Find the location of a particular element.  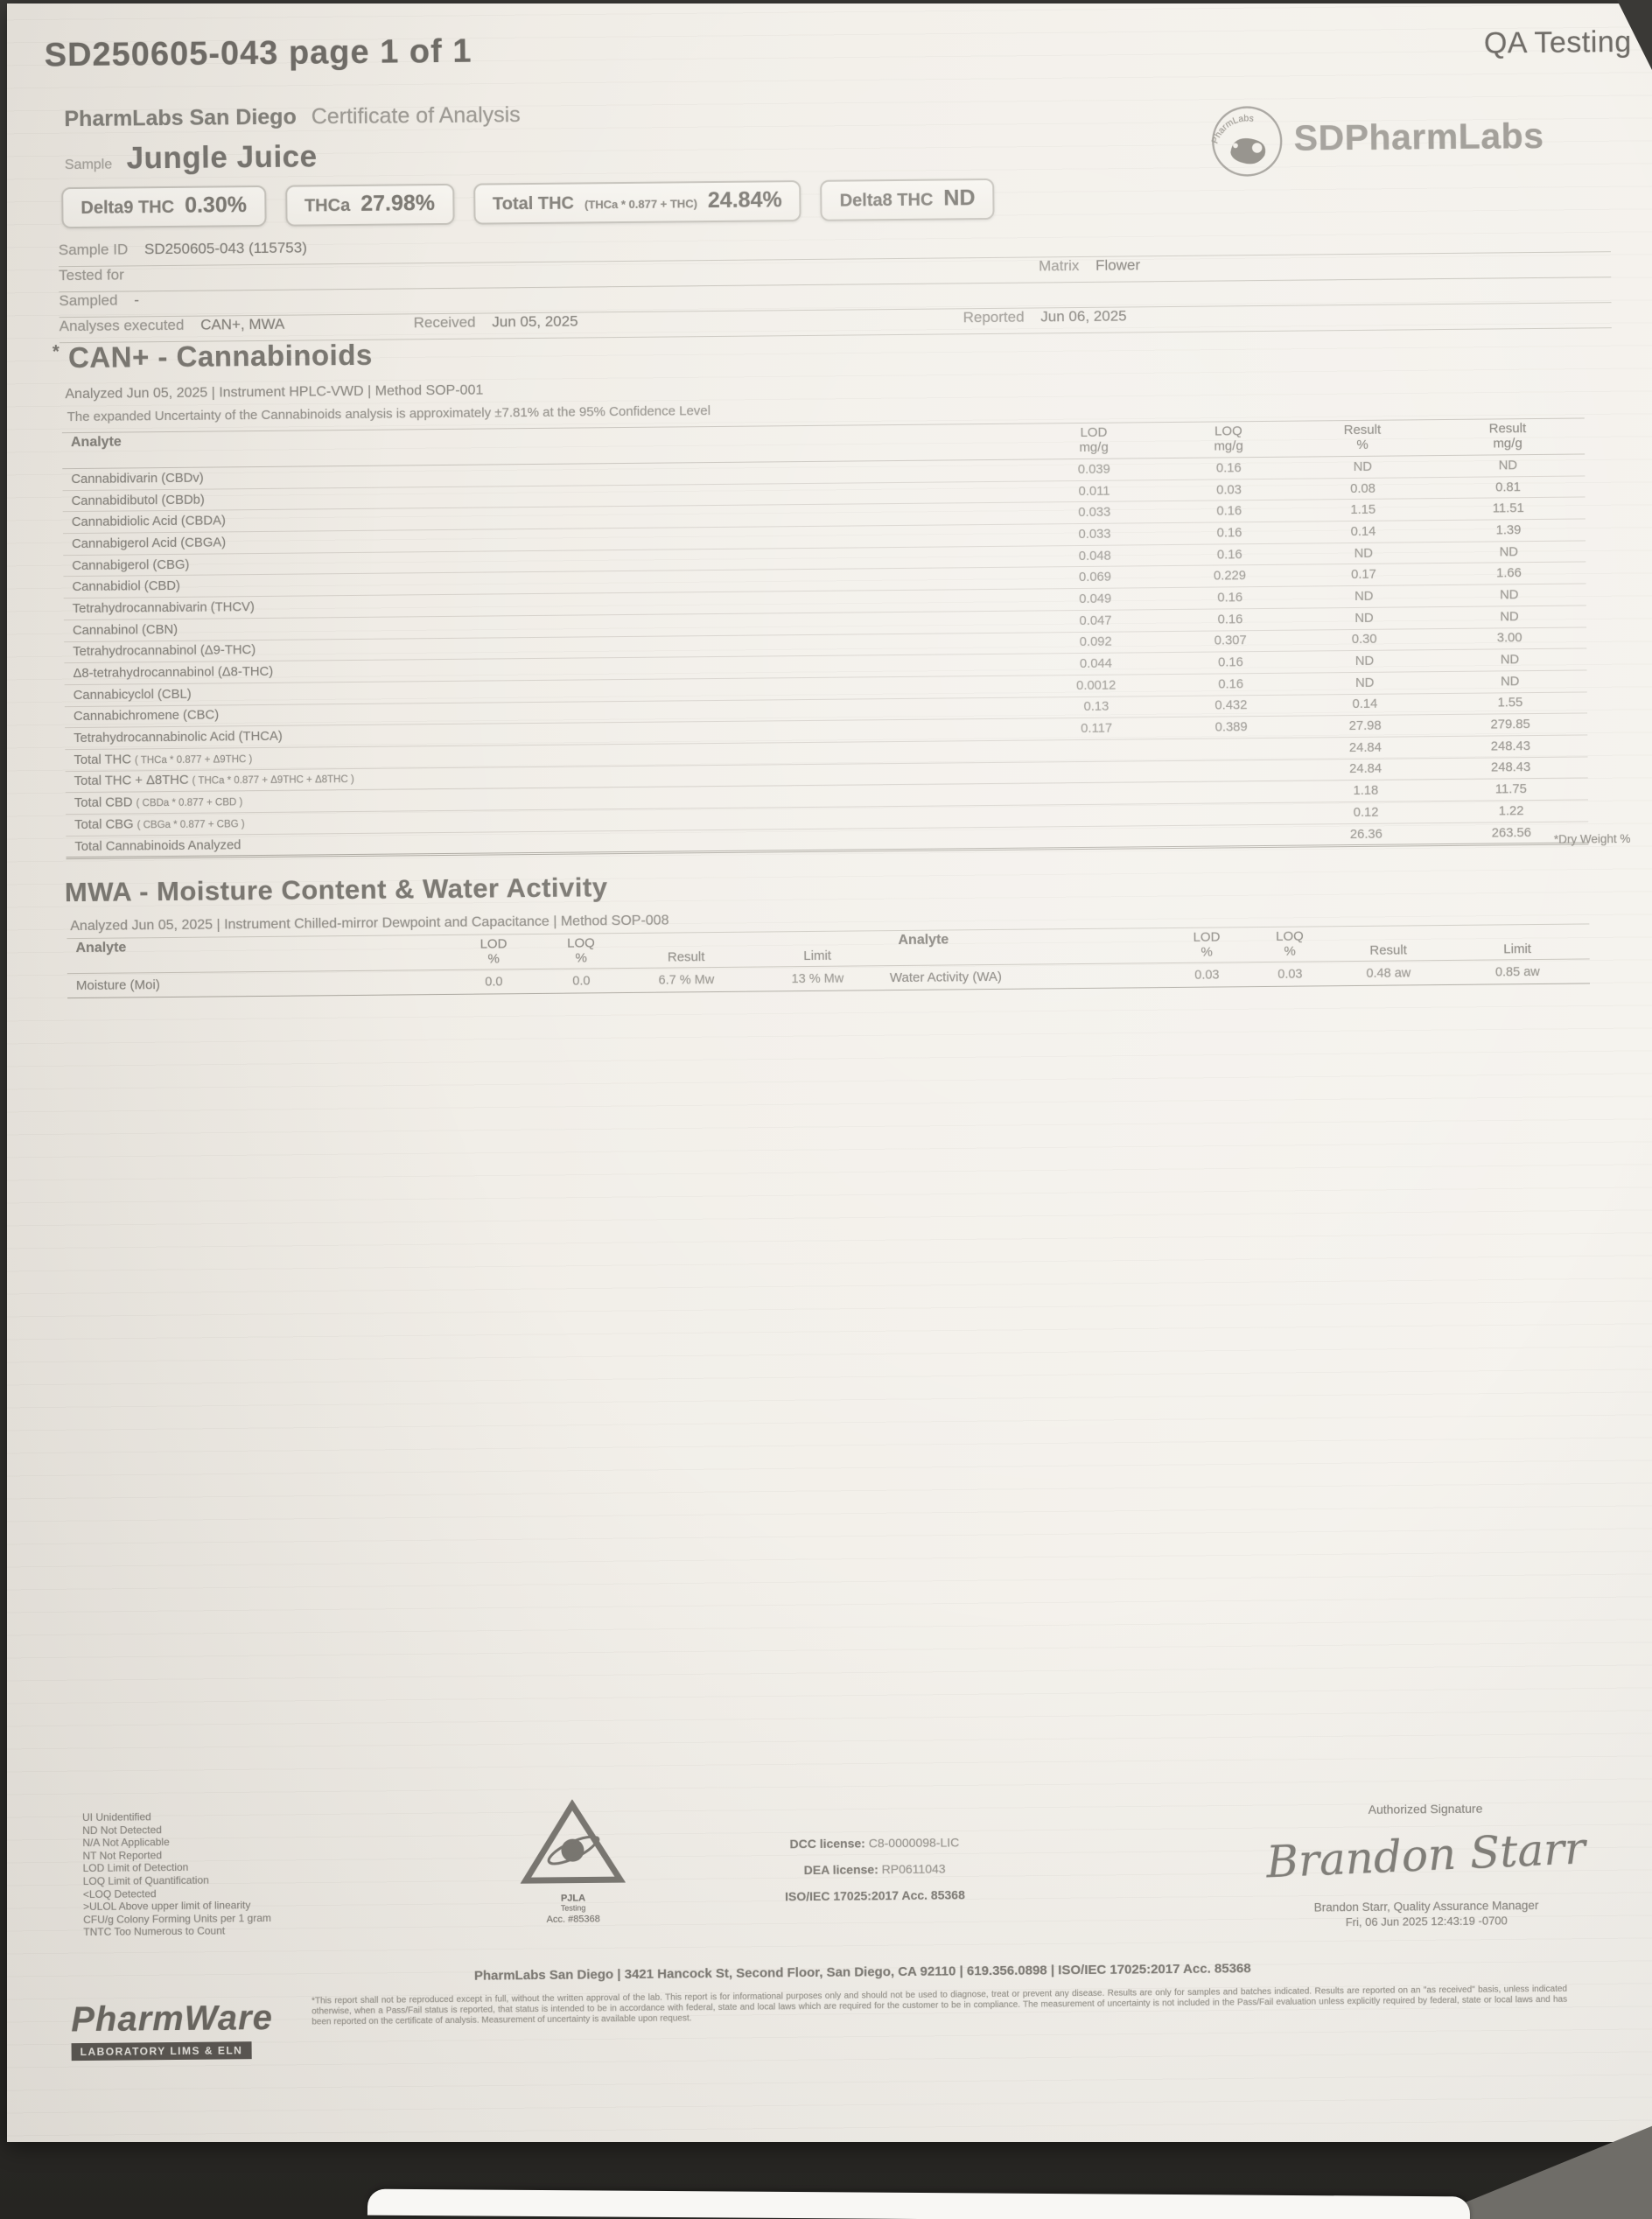

badge-label: Total THC is located at coordinates (533, 203).